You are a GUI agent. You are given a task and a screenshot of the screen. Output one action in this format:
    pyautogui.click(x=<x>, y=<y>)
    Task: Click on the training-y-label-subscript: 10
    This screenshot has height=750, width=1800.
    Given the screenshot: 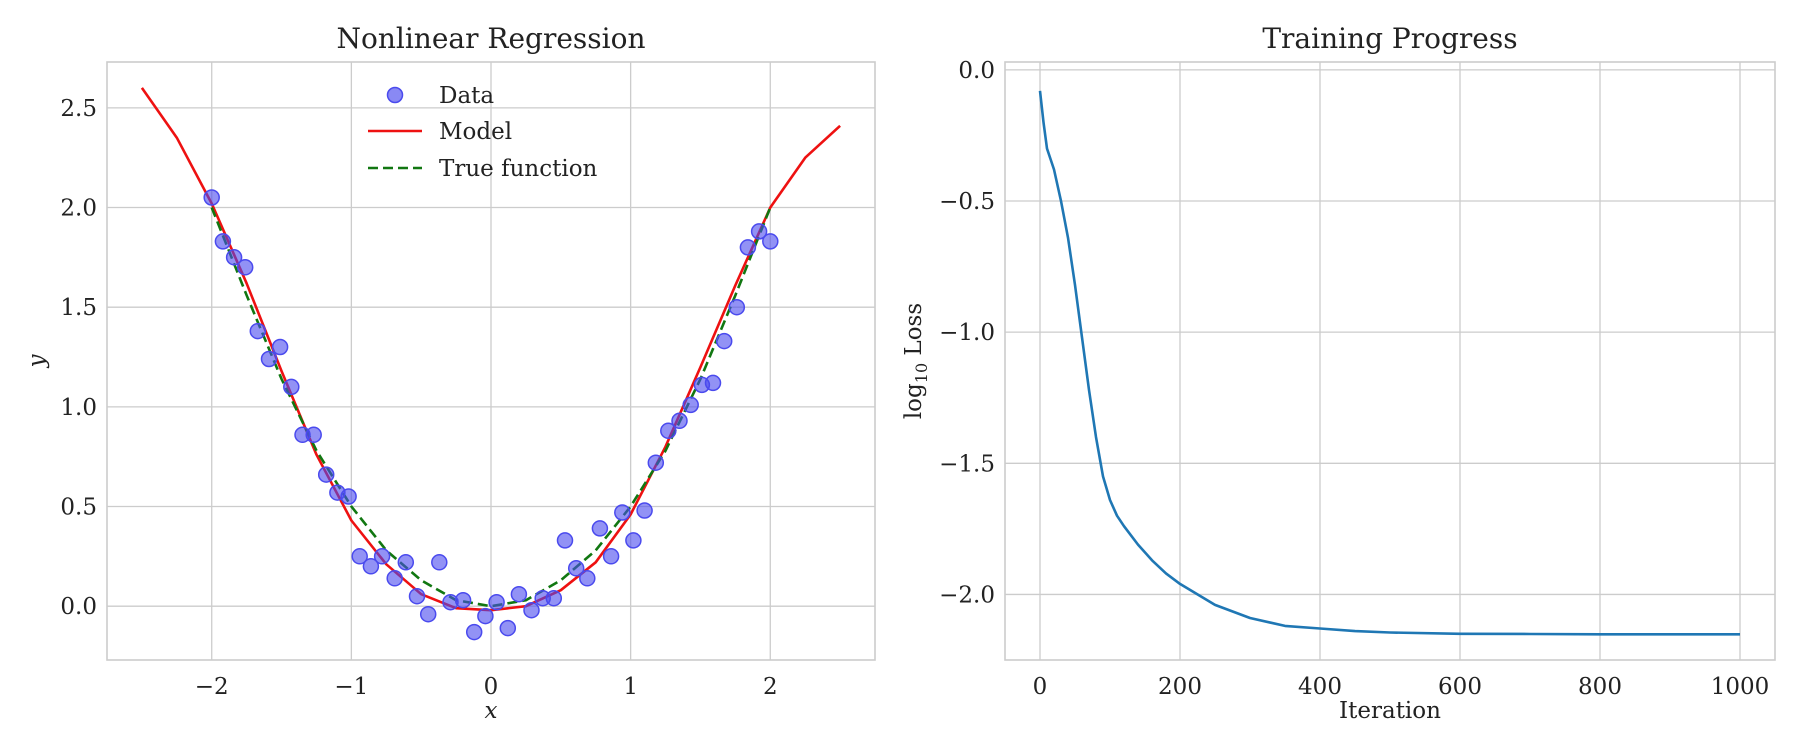 What is the action you would take?
    pyautogui.click(x=921, y=373)
    